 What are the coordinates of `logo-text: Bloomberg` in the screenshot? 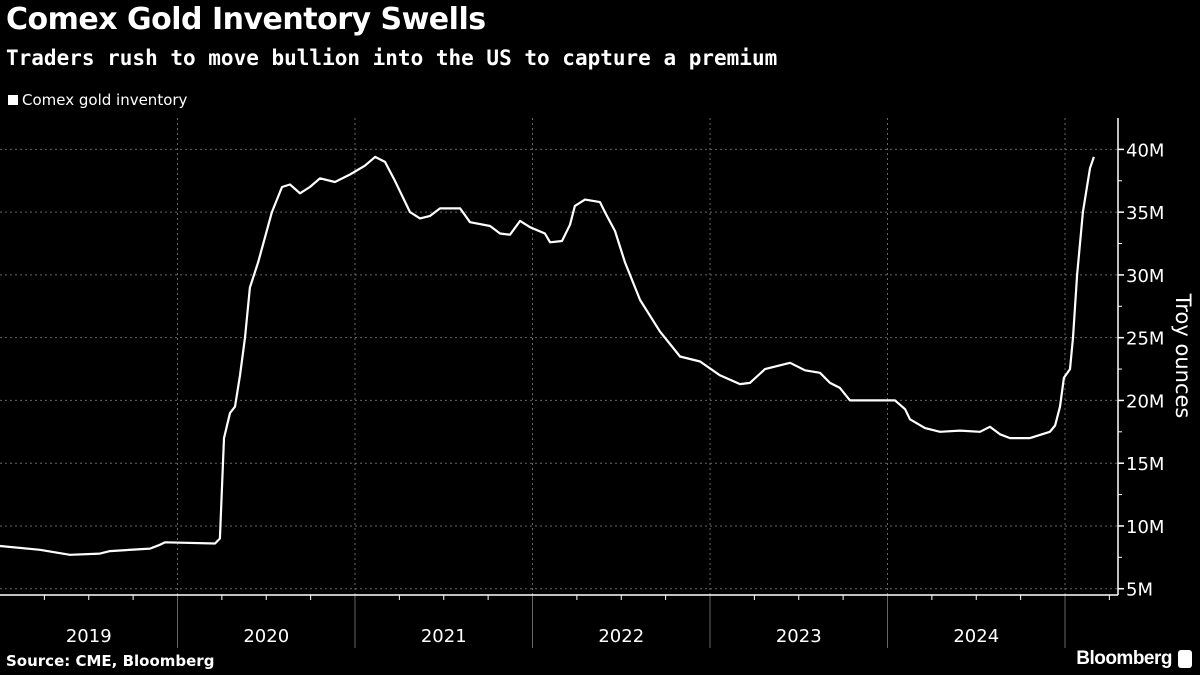 It's located at (1124, 658).